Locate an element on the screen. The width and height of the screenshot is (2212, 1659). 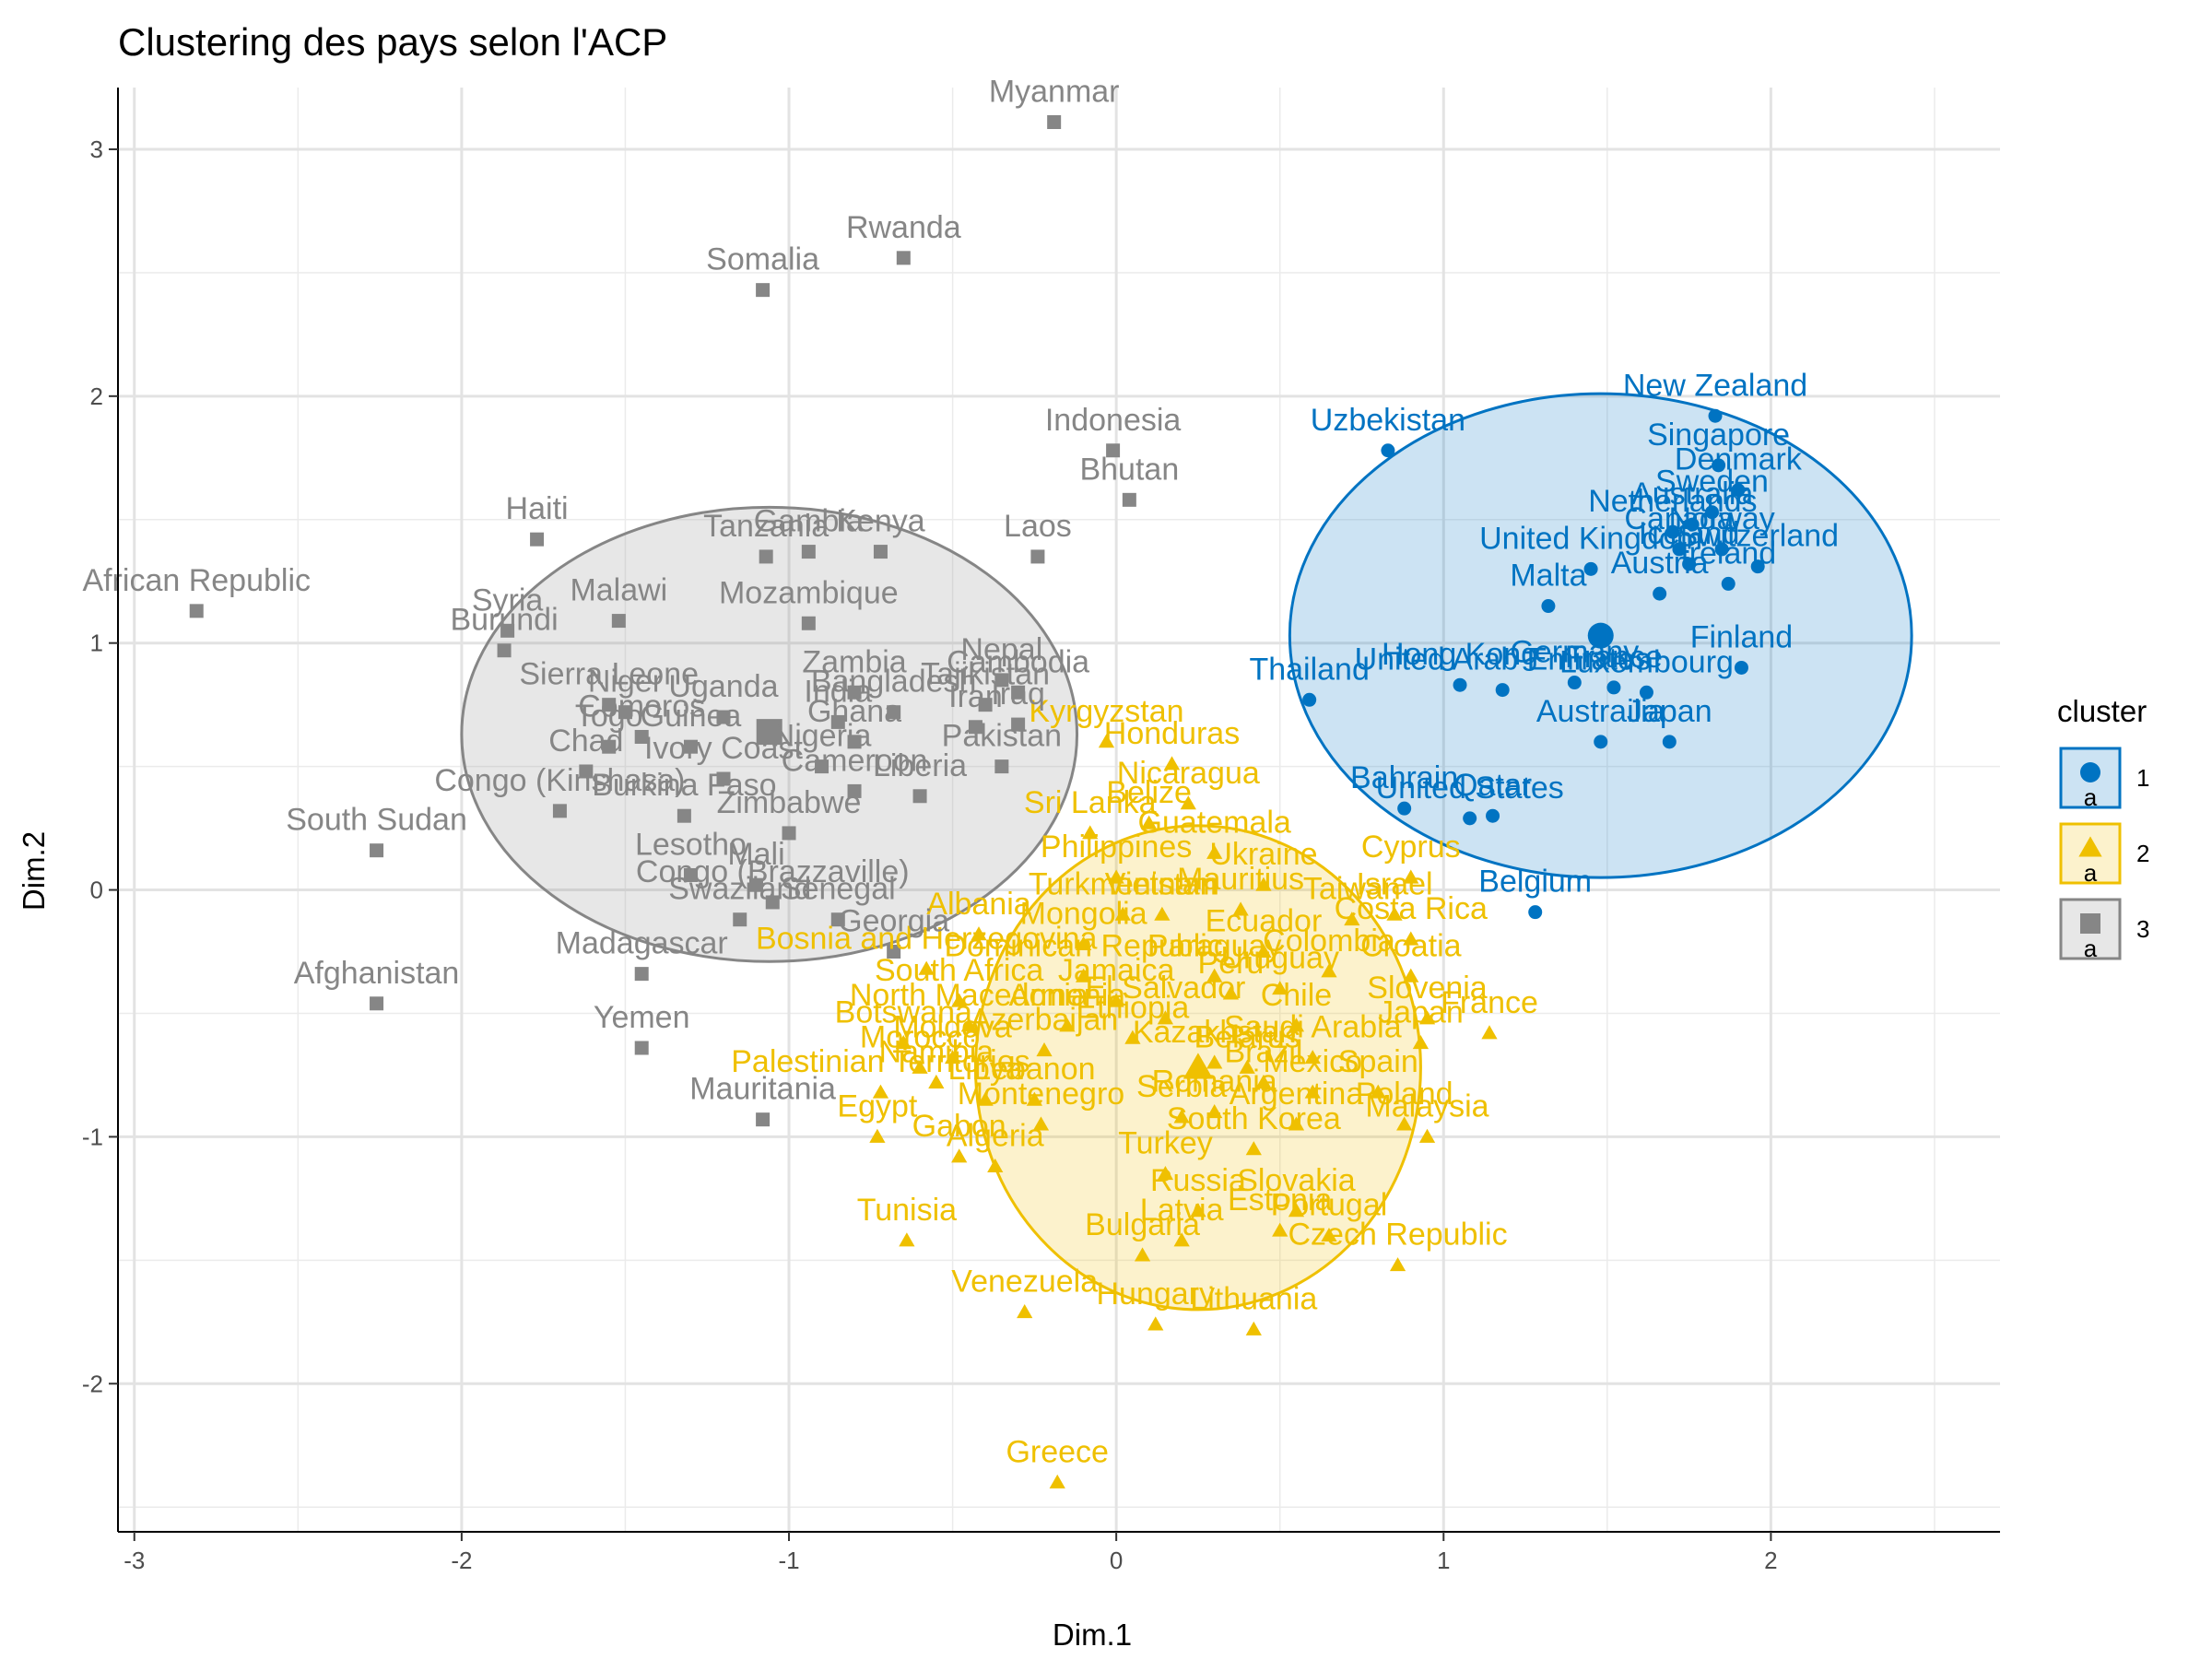
point-label: Serbia is located at coordinates (1181, 1086).